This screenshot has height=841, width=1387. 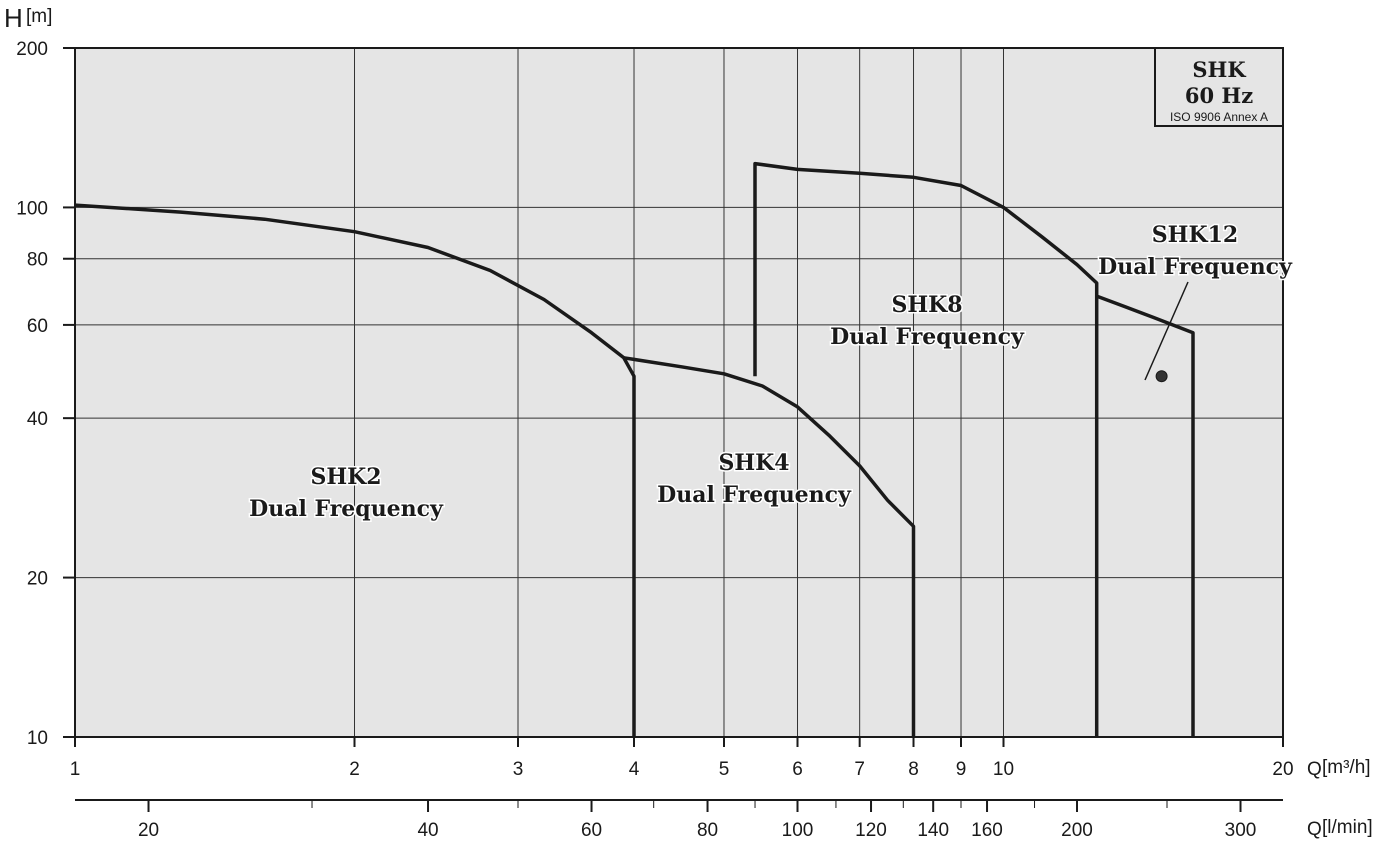 I want to click on legend-standard: ISO 9906 Annex A, so click(x=1219, y=117).